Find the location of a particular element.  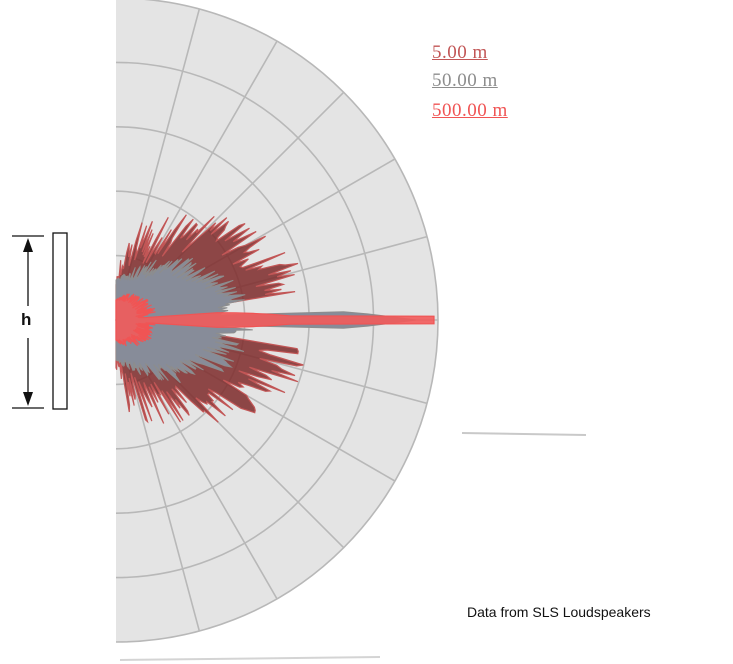

legend-item-500m: 500.00 m is located at coordinates (470, 110).